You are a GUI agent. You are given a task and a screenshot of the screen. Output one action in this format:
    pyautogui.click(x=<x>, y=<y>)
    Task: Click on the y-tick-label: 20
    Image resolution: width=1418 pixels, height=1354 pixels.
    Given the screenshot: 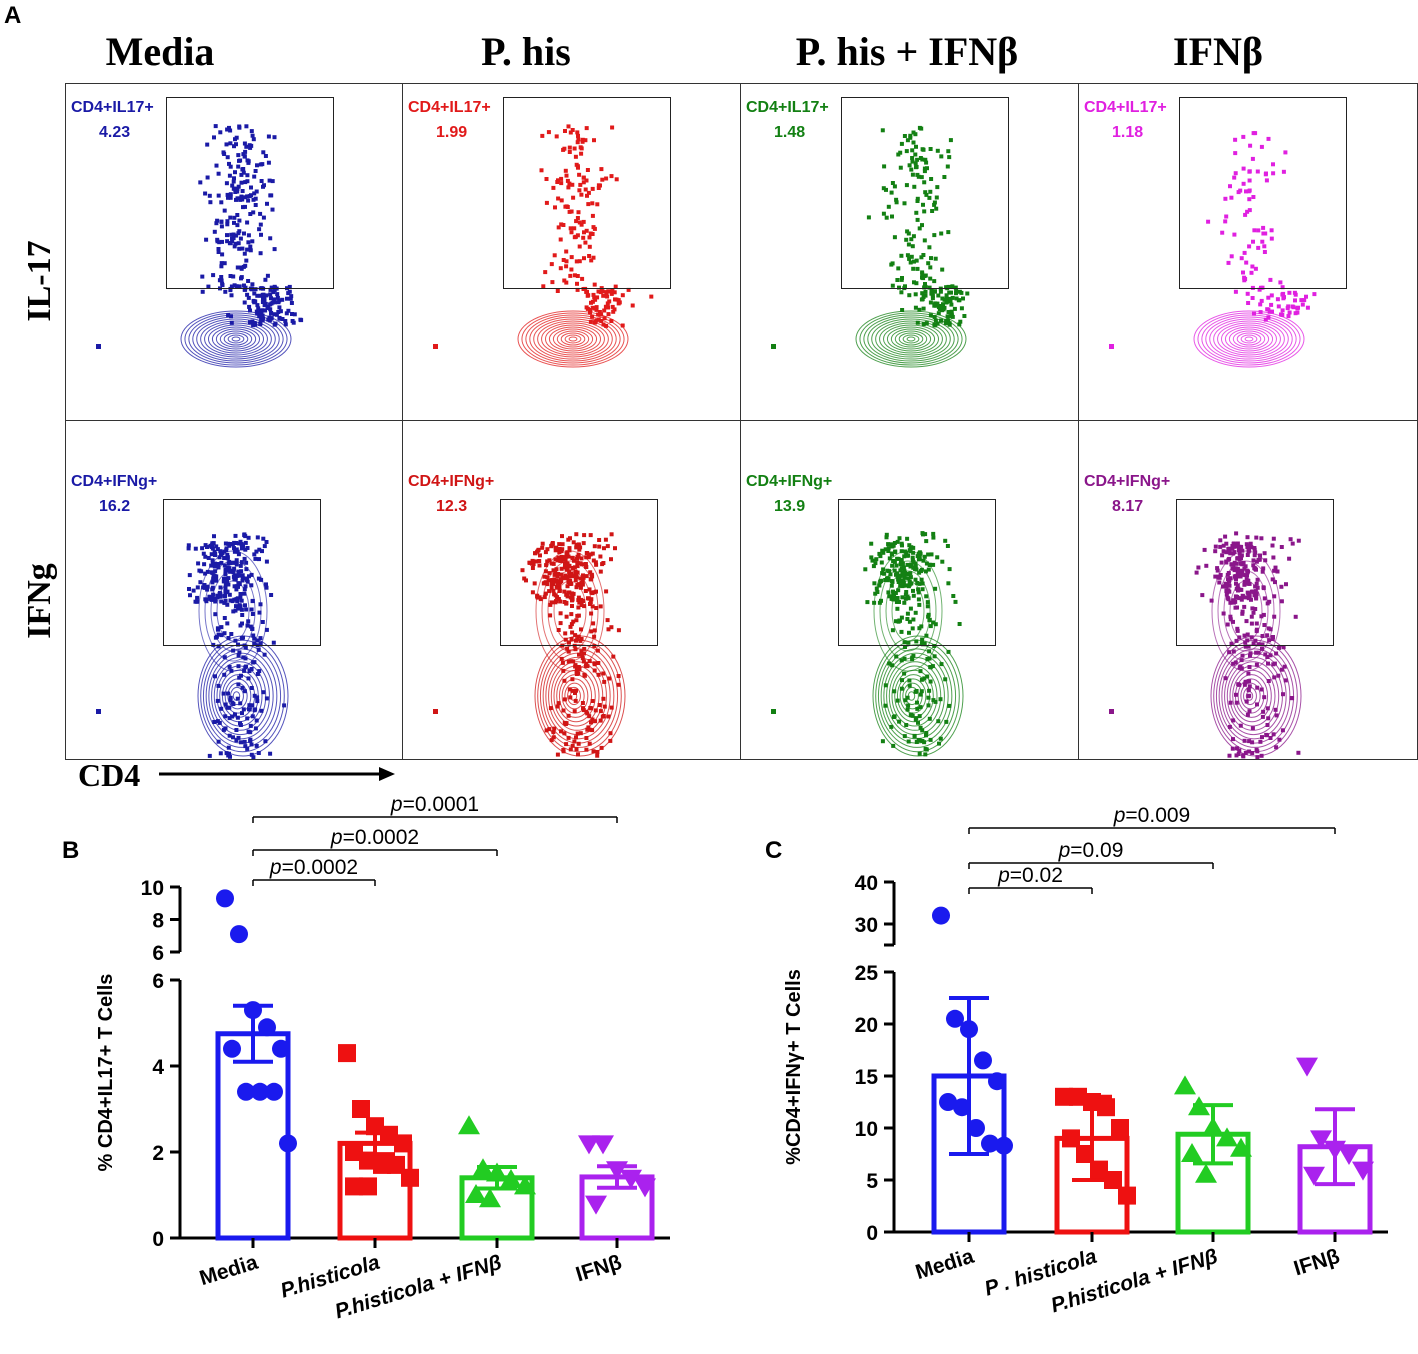 What is the action you would take?
    pyautogui.click(x=866, y=1025)
    